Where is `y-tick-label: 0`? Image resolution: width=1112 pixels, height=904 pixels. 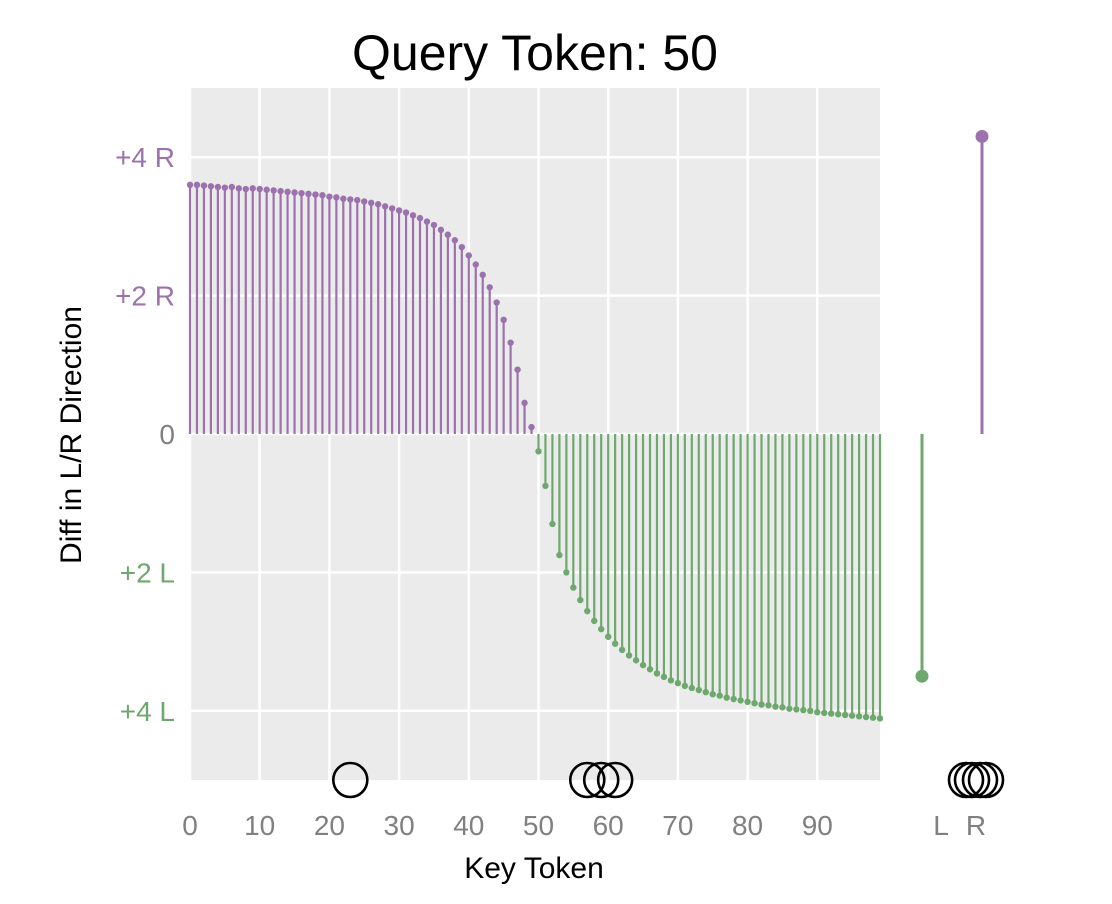
y-tick-label: 0 is located at coordinates (167, 434).